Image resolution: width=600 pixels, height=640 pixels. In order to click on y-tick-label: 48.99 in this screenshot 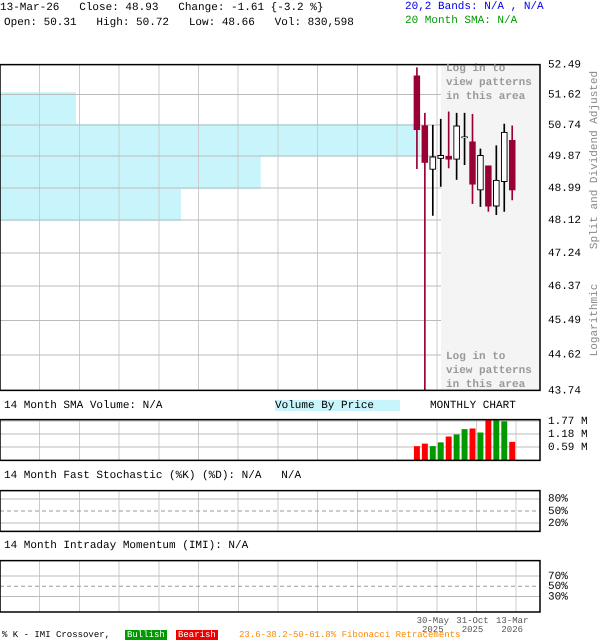, I will do `click(565, 188)`.